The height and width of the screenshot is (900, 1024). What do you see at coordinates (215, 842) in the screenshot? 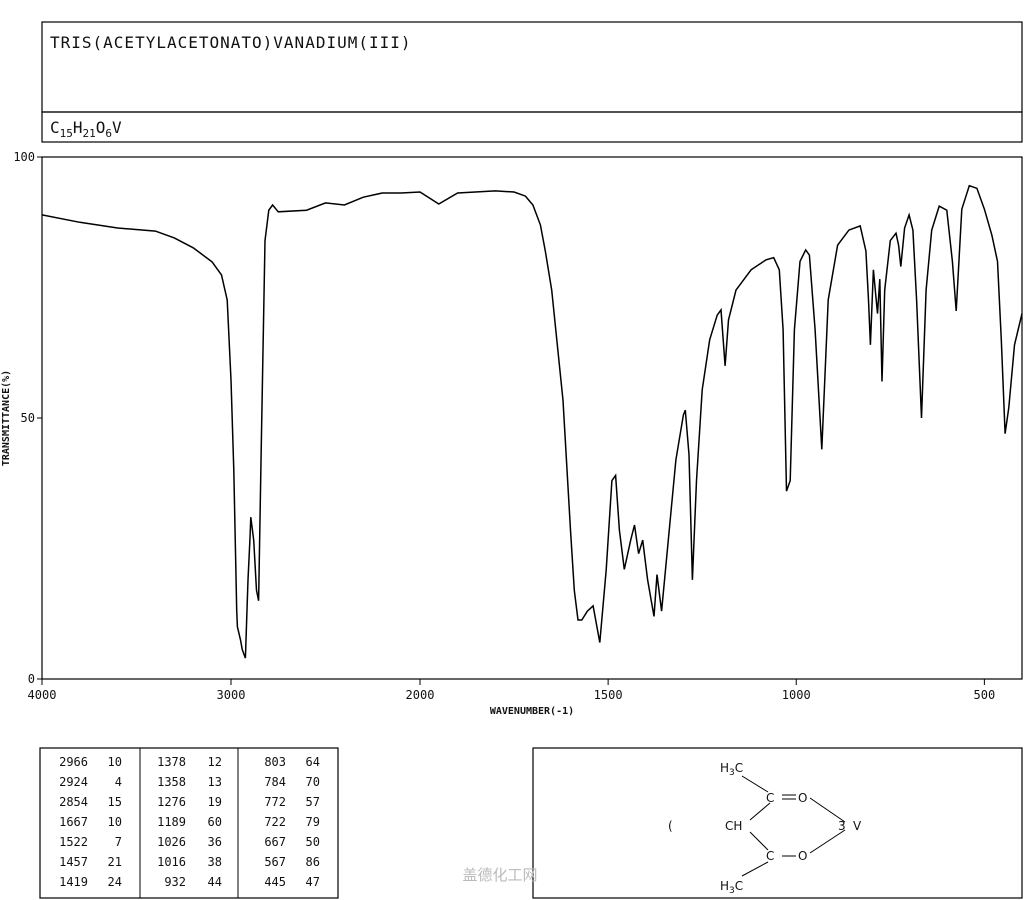
I see `peak-transmittance: 36` at bounding box center [215, 842].